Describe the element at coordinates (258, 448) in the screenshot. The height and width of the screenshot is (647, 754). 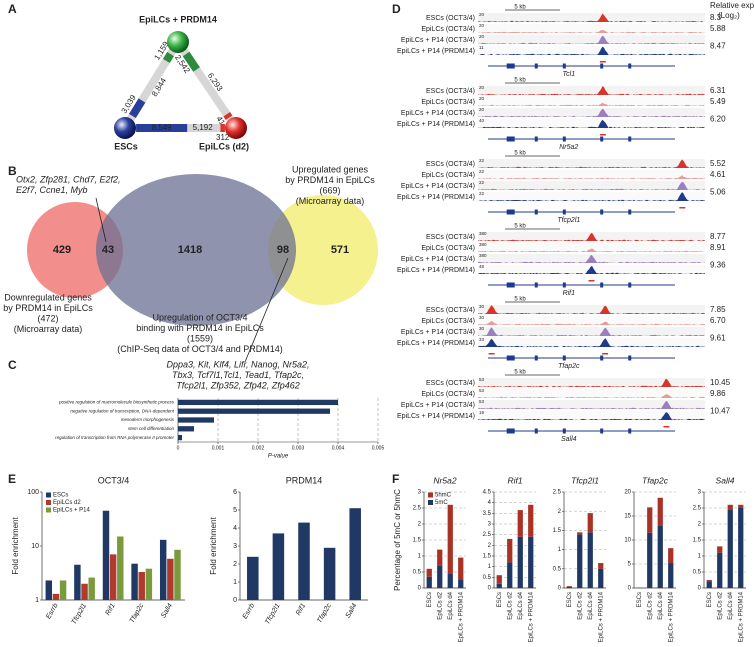
I see `x-tick-label: 0.002` at that location.